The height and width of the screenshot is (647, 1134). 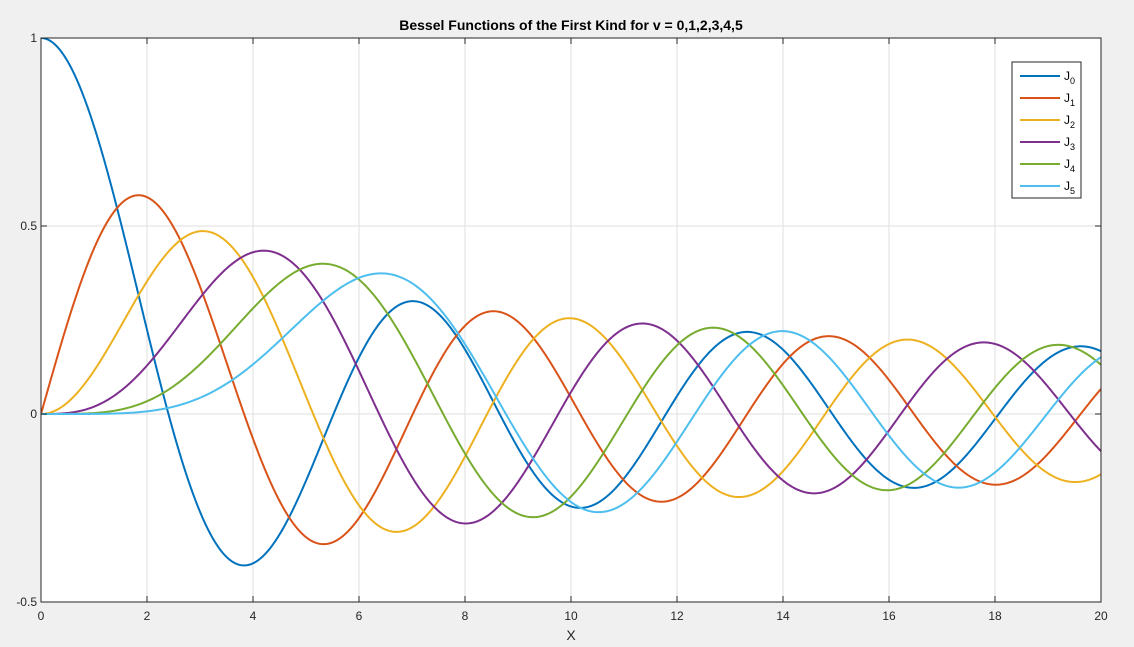 I want to click on legend-box, so click(x=1046, y=130).